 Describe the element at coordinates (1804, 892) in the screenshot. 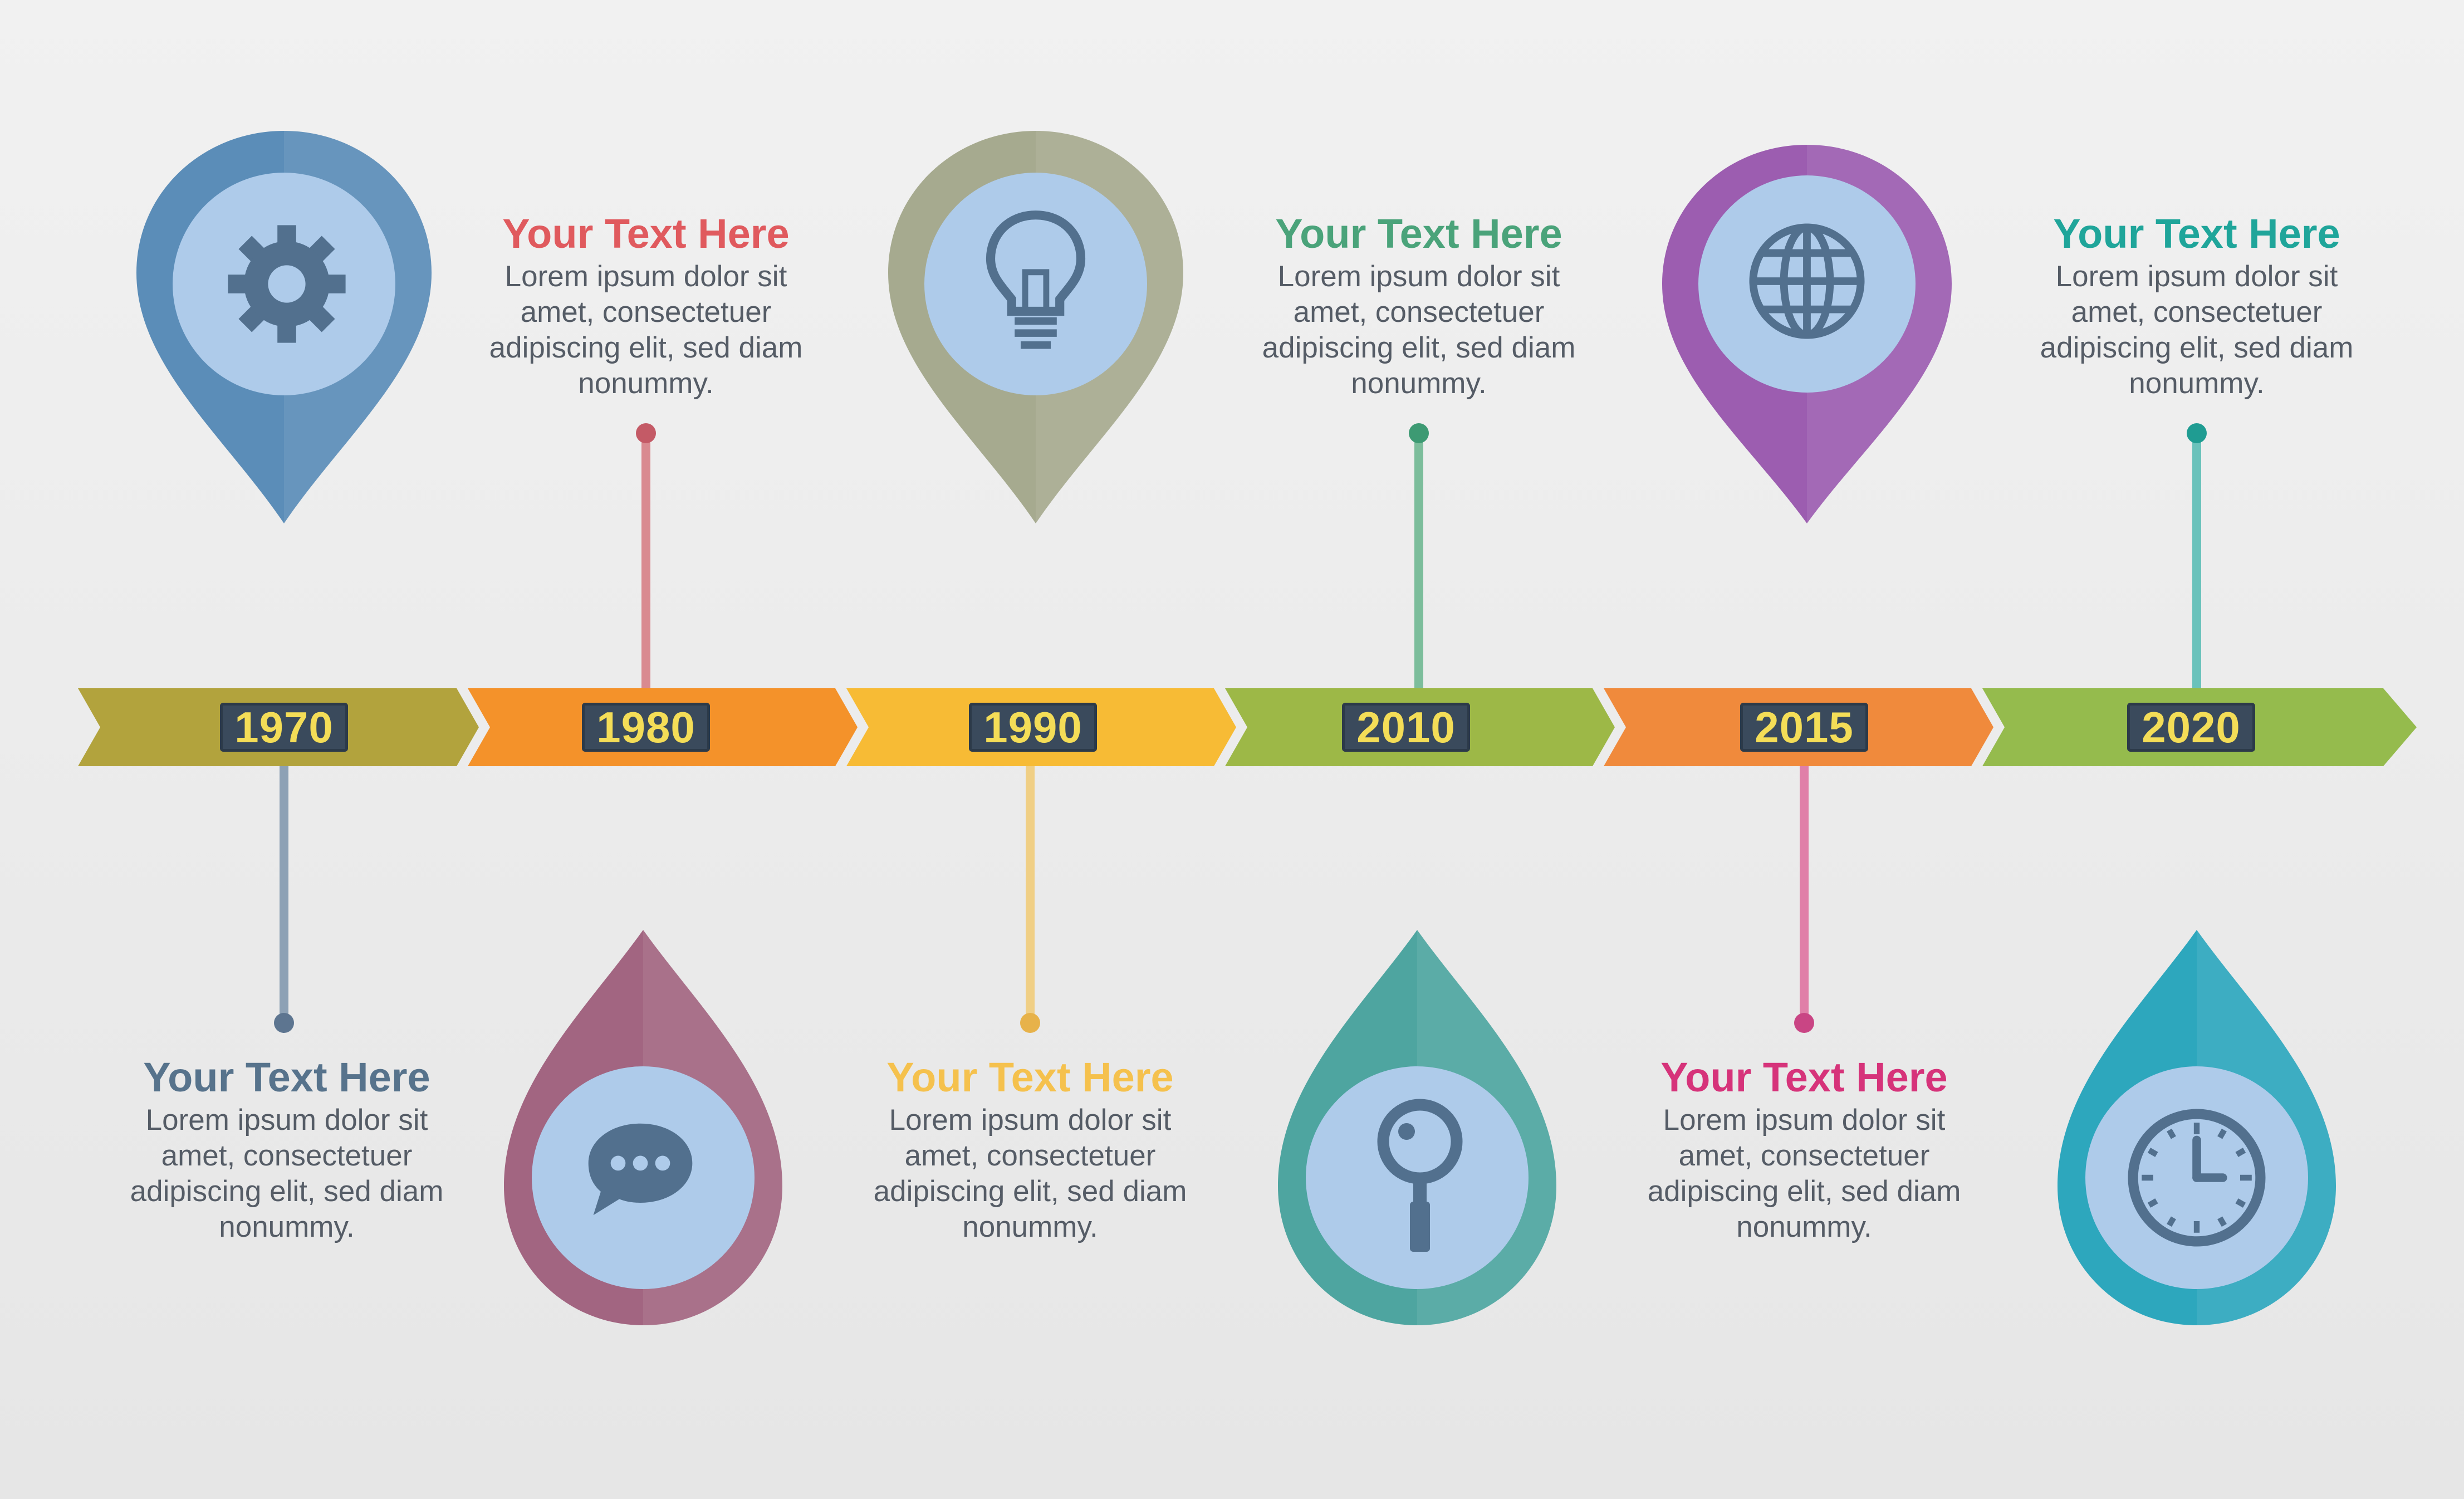

I see `connector-2015` at that location.